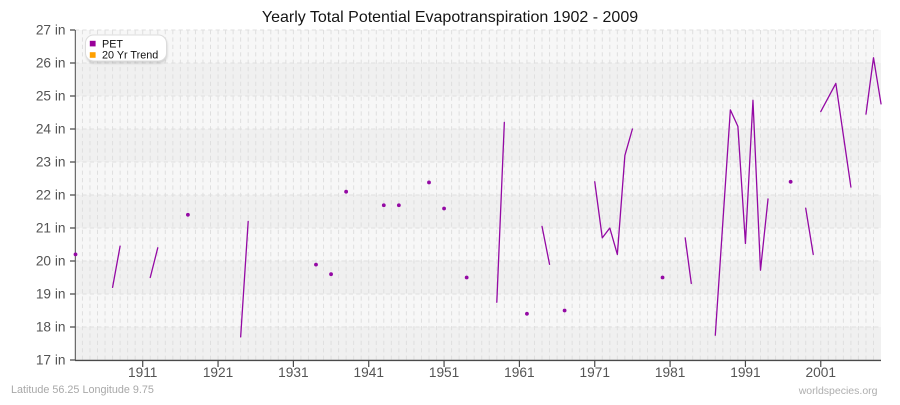 This screenshot has width=900, height=405. What do you see at coordinates (745, 372) in the screenshot?
I see `svg-text: 1991` at bounding box center [745, 372].